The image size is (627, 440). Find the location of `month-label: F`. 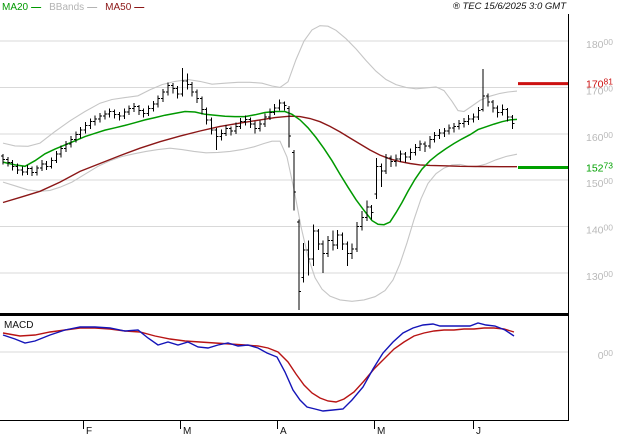

month-label: F is located at coordinates (89, 431).